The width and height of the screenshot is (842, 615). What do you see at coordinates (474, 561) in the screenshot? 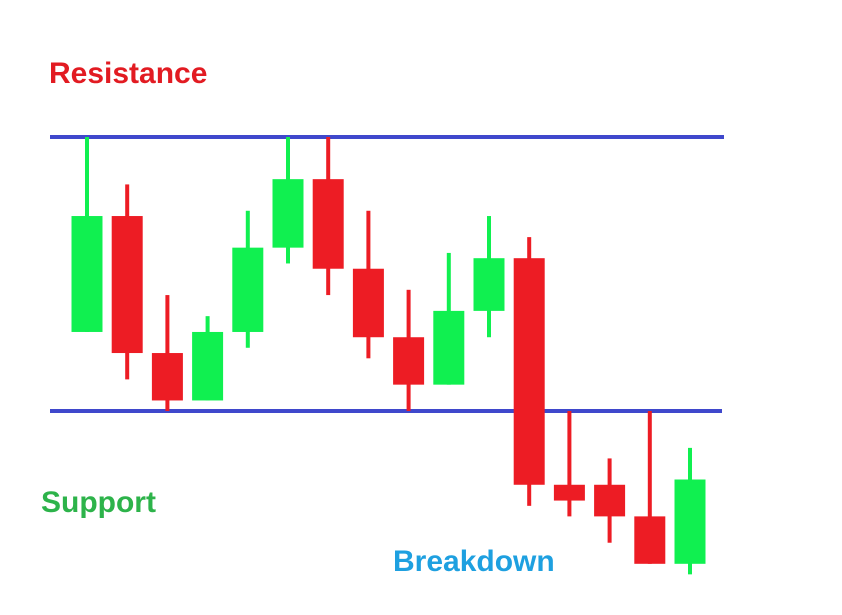
I see `breakdown-label: Breakdown` at bounding box center [474, 561].